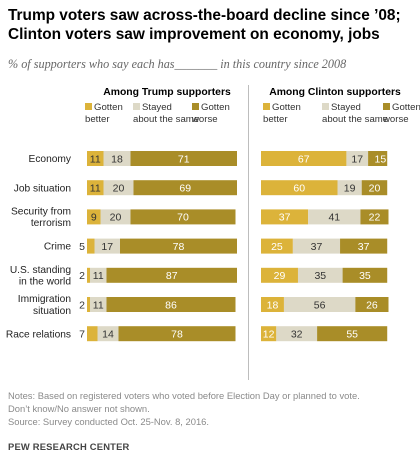 This screenshot has width=420, height=461. What do you see at coordinates (82, 247) in the screenshot?
I see `value-label-trump-better-3: 5` at bounding box center [82, 247].